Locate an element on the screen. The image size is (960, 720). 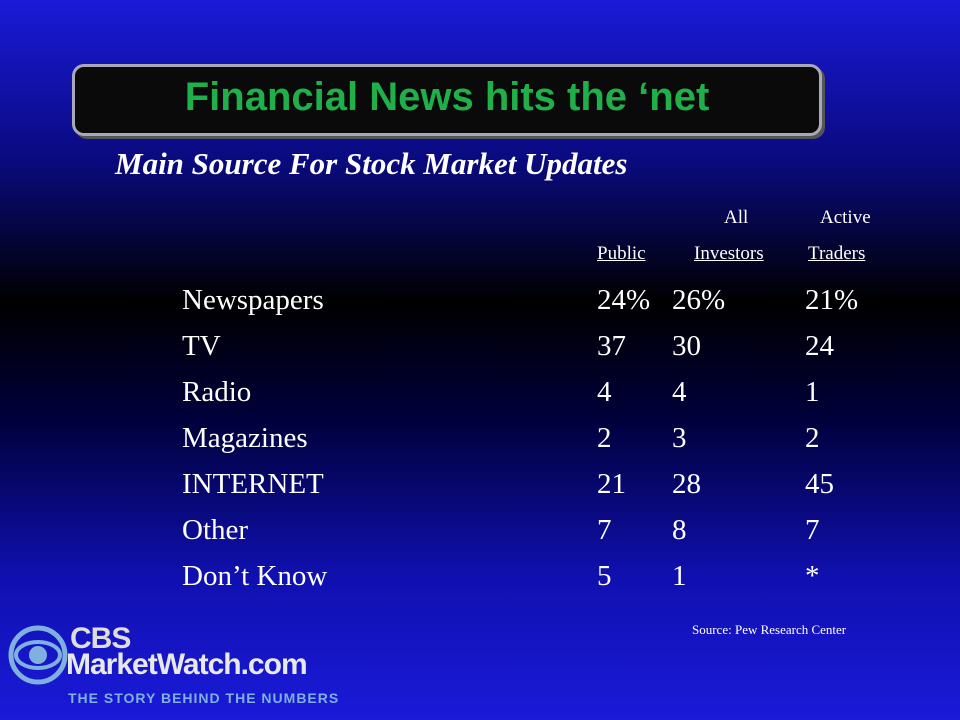
logo-tagline: THE STORY BEHIND THE NUMBERS is located at coordinates (204, 698).